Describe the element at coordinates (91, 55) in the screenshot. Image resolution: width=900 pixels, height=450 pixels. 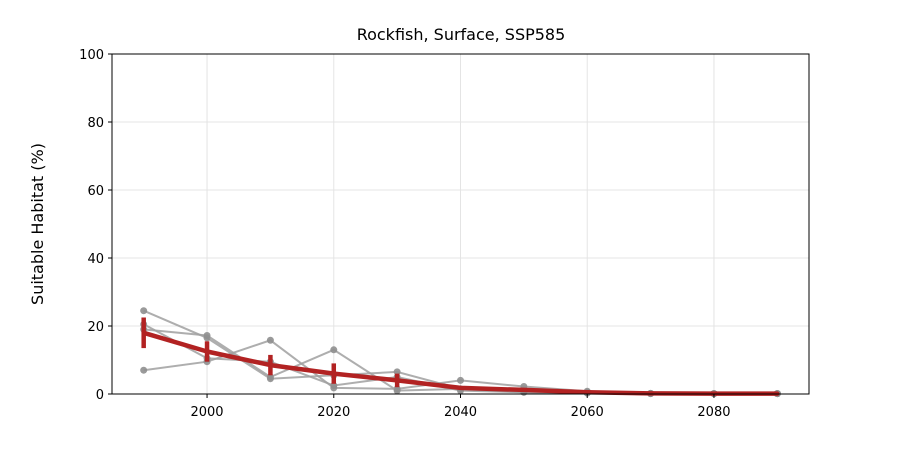
I see `y-tick-label: 100` at that location.